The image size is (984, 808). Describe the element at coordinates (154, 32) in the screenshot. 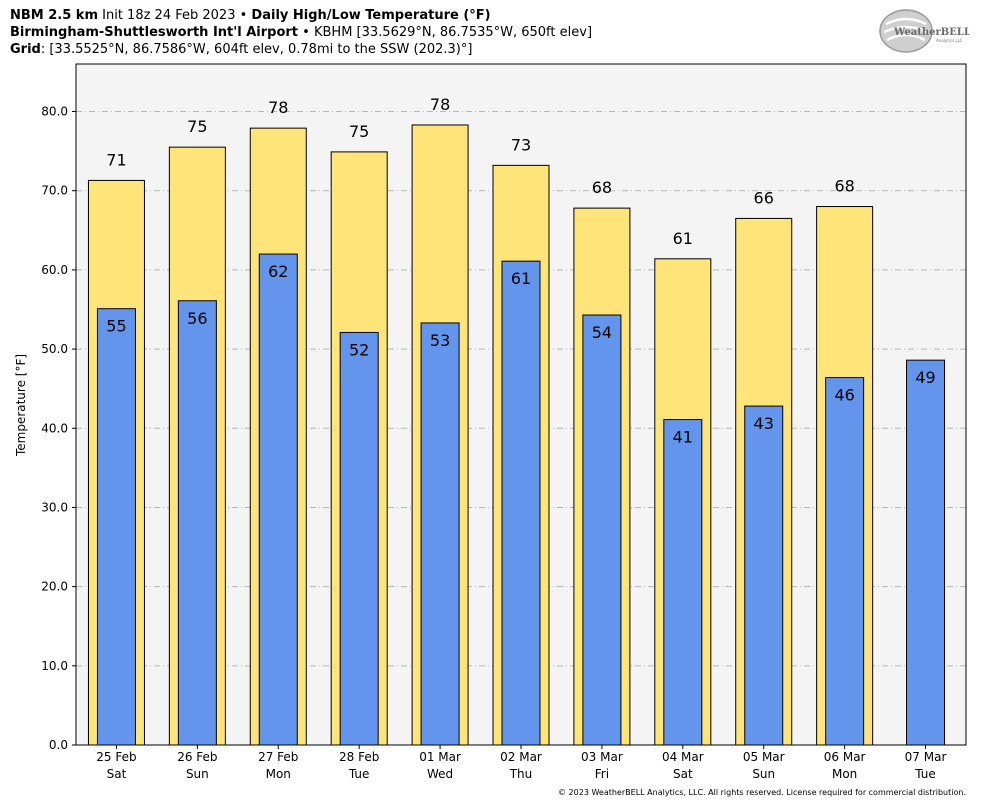

I see `station-name: Birmingham-Shuttlesworth Int'l Airport` at that location.